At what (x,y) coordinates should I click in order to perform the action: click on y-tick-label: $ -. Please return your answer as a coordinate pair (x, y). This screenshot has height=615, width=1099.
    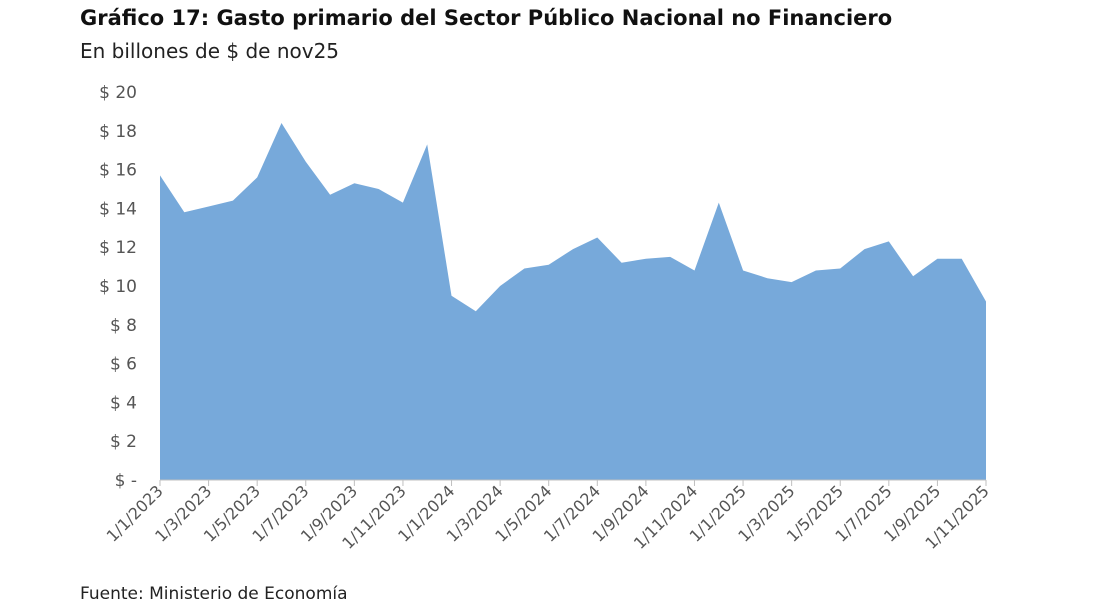
    Looking at the image, I should click on (126, 481).